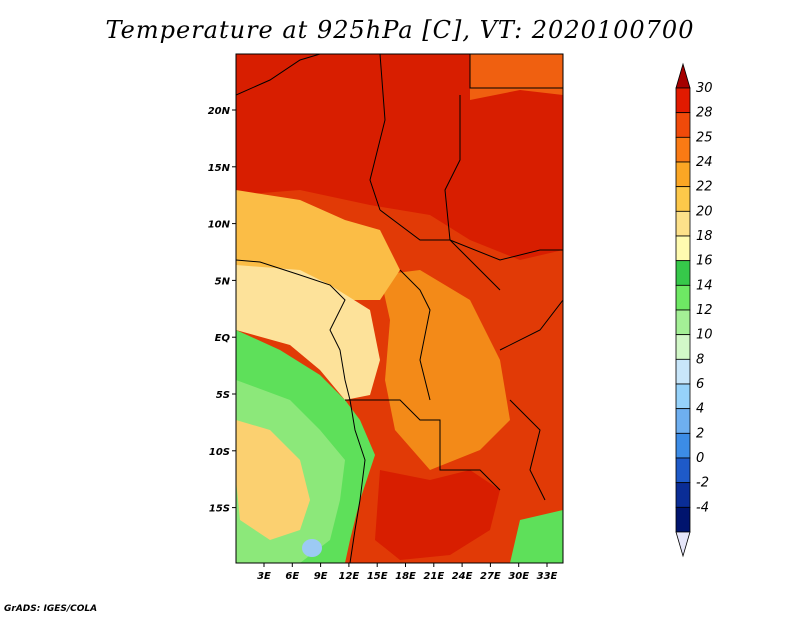  I want to click on colorbar-label: 22, so click(704, 187).